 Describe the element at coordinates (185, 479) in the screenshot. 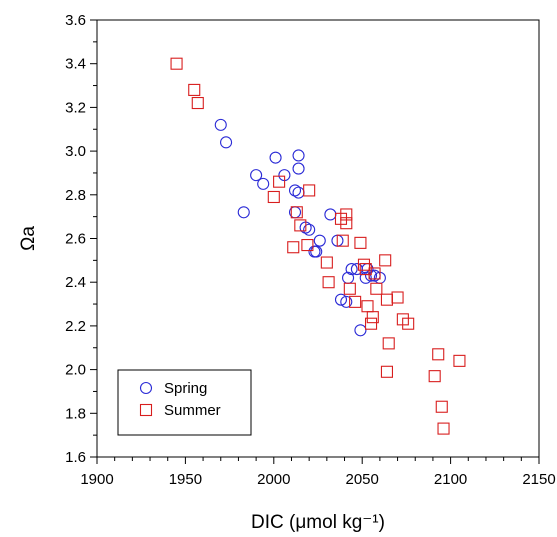

I see `x-tick-label: 1950` at that location.